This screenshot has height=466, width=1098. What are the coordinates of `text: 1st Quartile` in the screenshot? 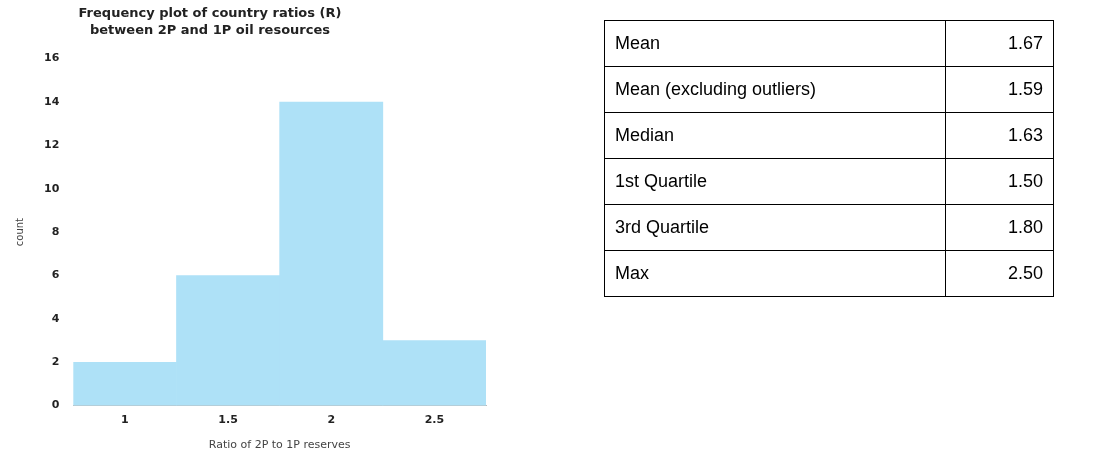 It's located at (775, 181).